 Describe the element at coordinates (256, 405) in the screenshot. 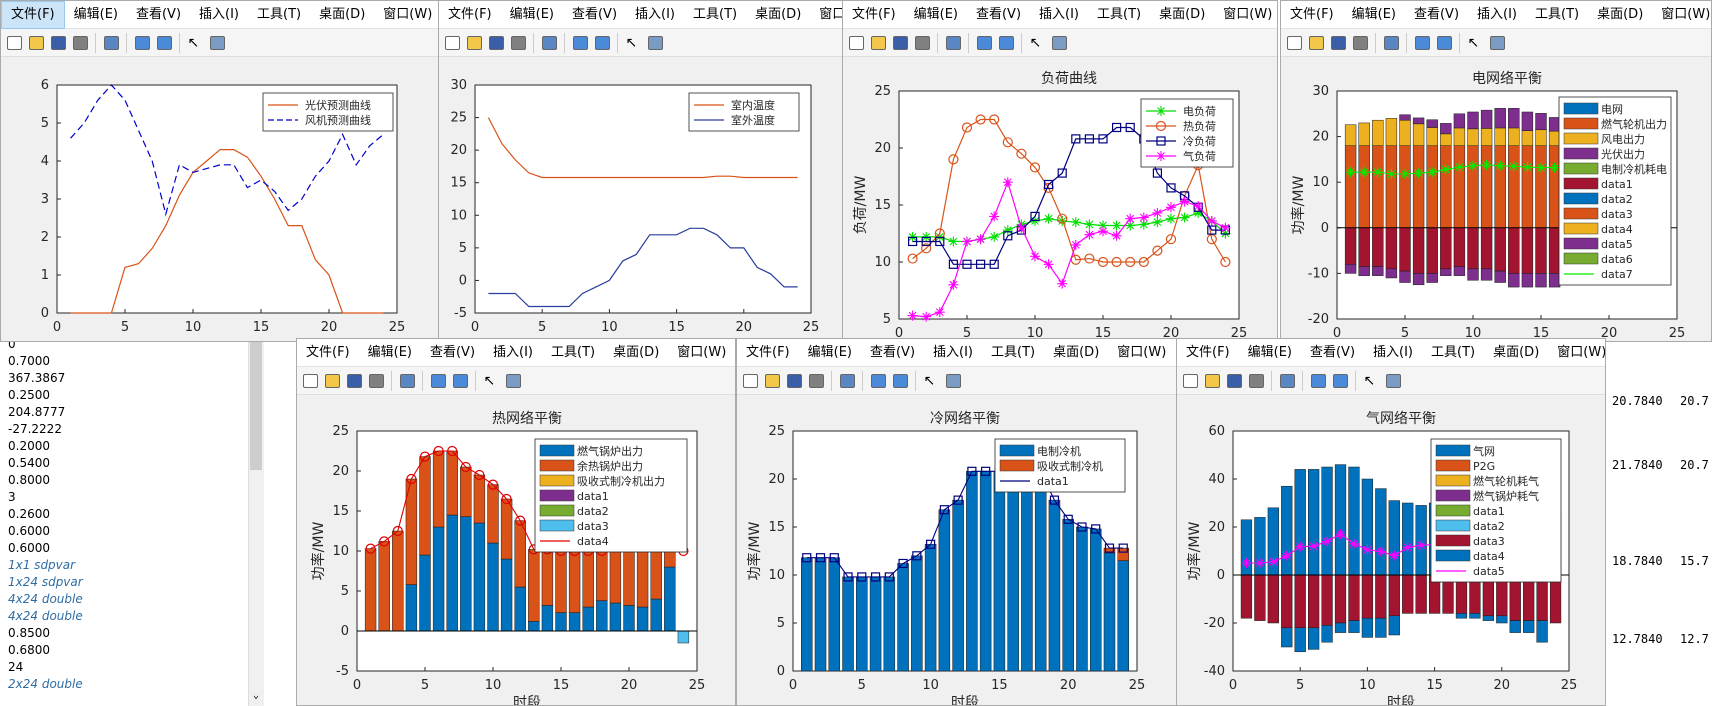

I see `scrollbar-thumb` at that location.